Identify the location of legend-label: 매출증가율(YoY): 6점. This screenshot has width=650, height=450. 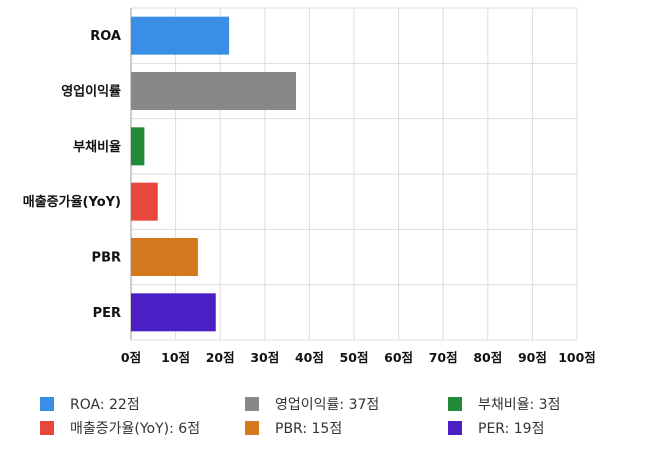
(135, 429).